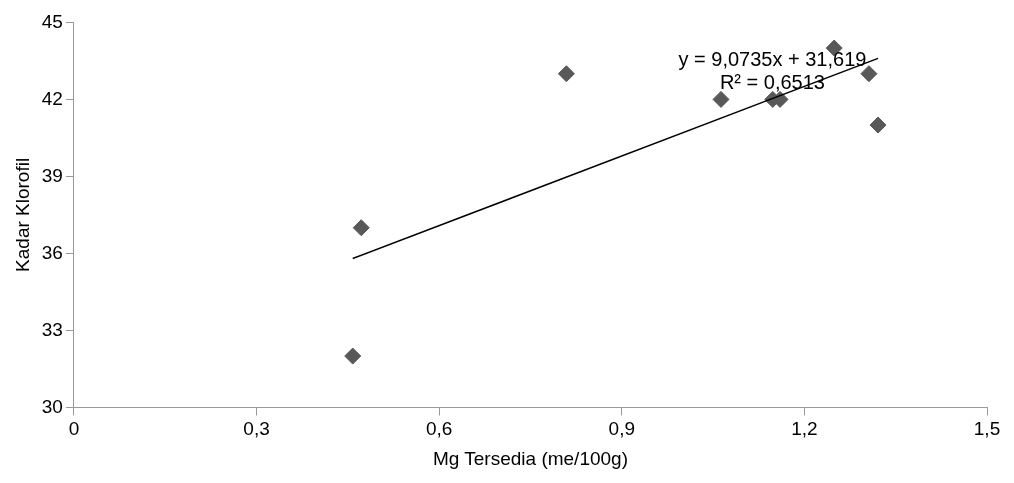 Image resolution: width=1014 pixels, height=483 pixels. What do you see at coordinates (772, 58) in the screenshot?
I see `annotation: y = 9,0735x + 31,619` at bounding box center [772, 58].